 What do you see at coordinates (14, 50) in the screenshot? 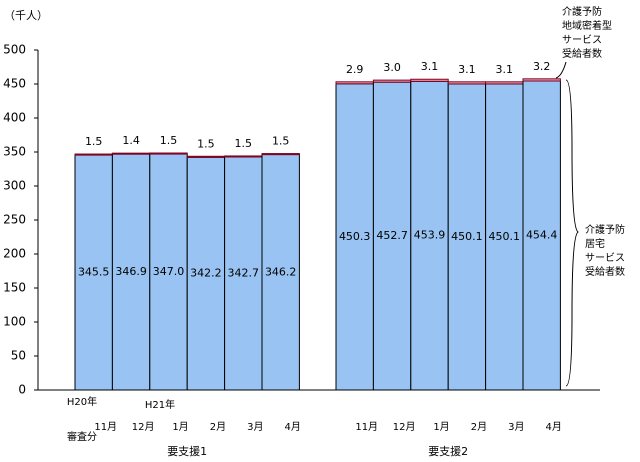
I see `y-tick-label: 500` at bounding box center [14, 50].